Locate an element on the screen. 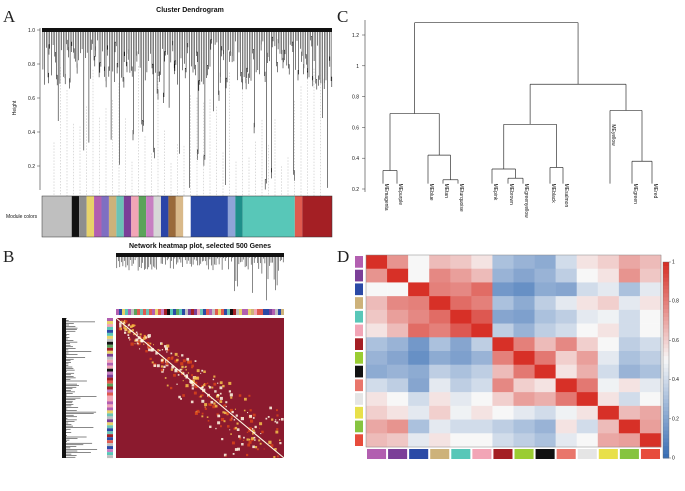 The width and height of the screenshot is (685, 491). panel-b-letter: B is located at coordinates (8, 256).